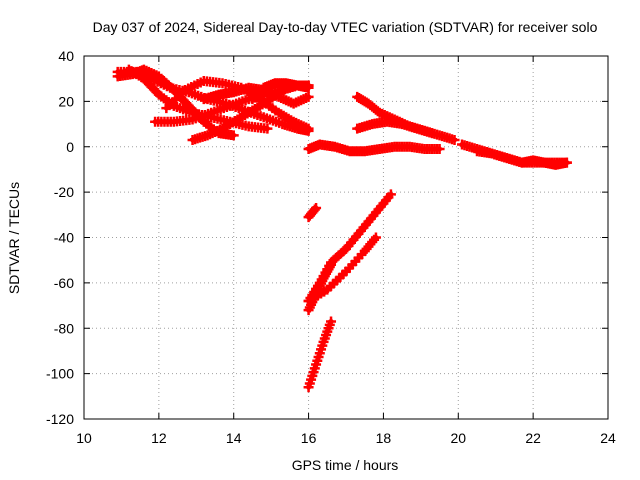  What do you see at coordinates (309, 438) in the screenshot?
I see `x-tick-label: 16` at bounding box center [309, 438].